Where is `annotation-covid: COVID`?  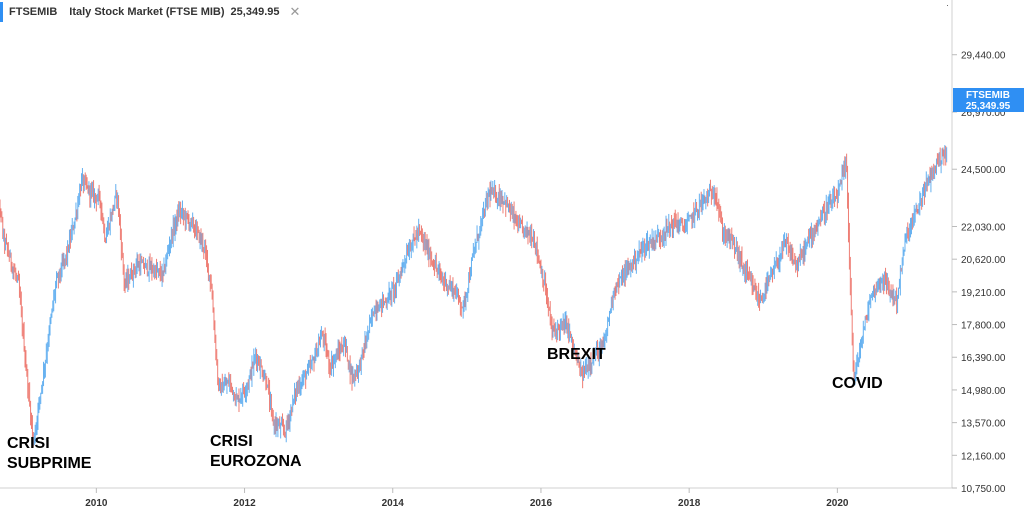 annotation-covid: COVID is located at coordinates (857, 383).